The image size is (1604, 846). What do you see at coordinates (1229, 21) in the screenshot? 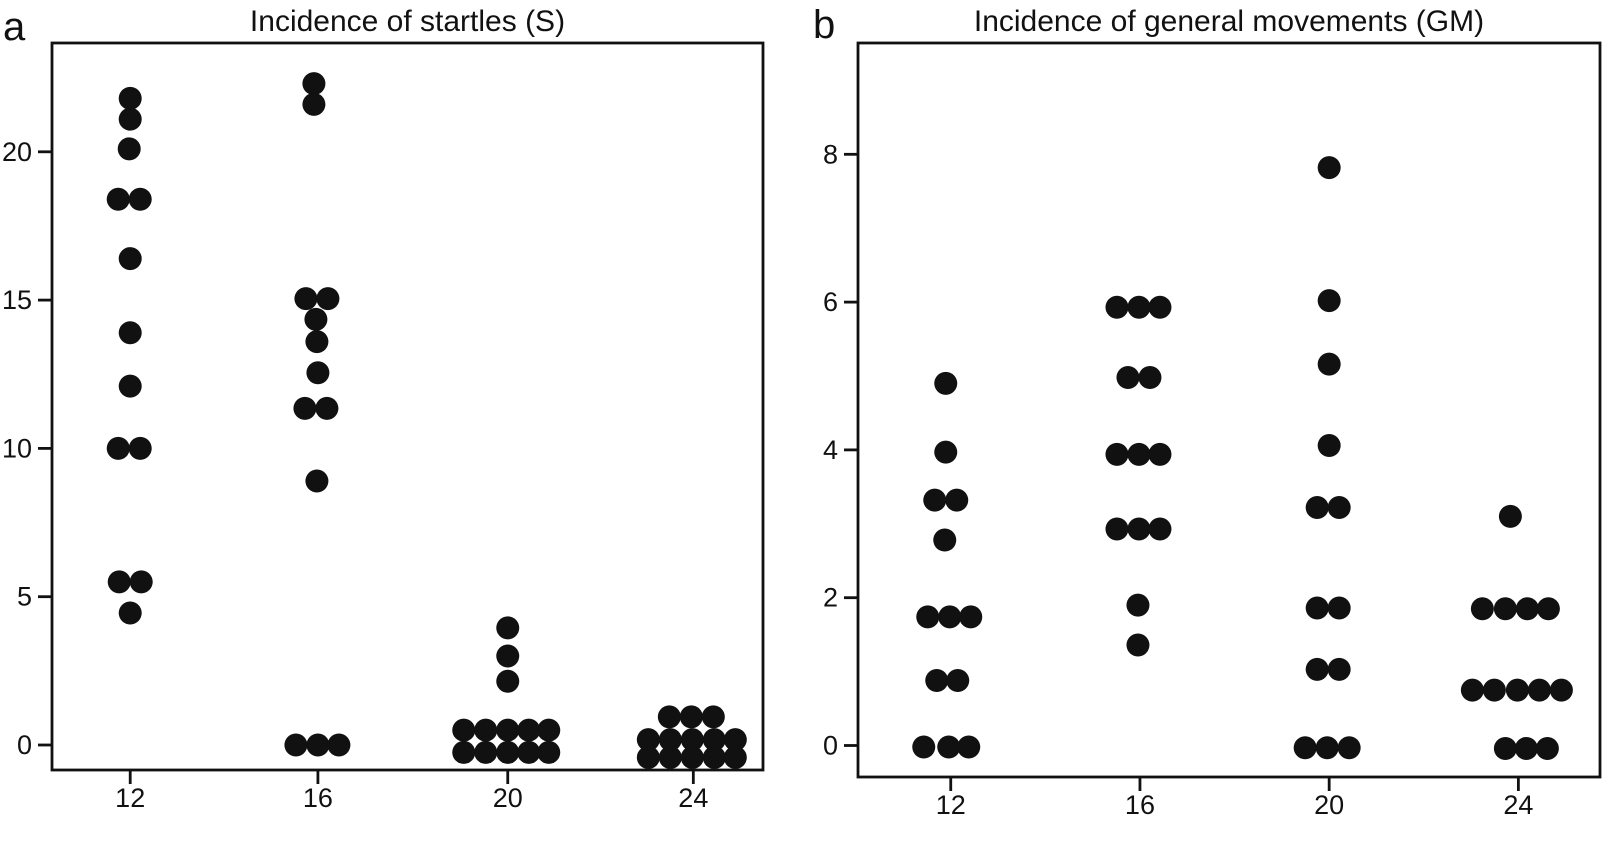
I see `panel-title-b: Incidence of general movements (GM)` at bounding box center [1229, 21].